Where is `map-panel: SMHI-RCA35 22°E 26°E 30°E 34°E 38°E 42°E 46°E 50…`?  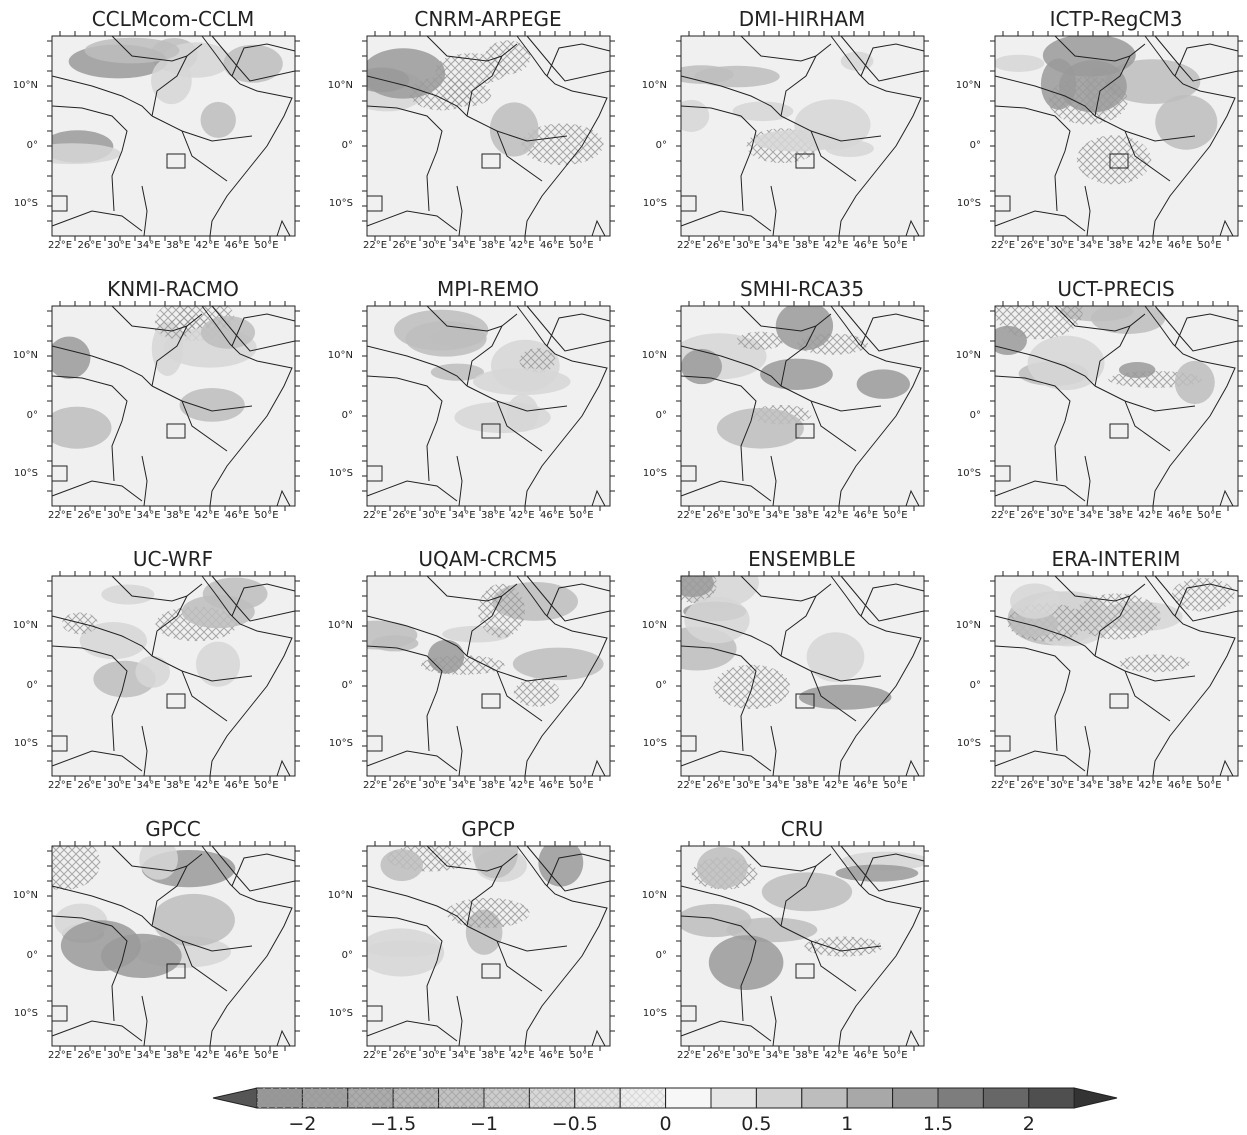
map-panel: SMHI-RCA35 22°E 26°E 30°E 34°E 38°E 42°E 46°E 50… is located at coordinates (785, 399).